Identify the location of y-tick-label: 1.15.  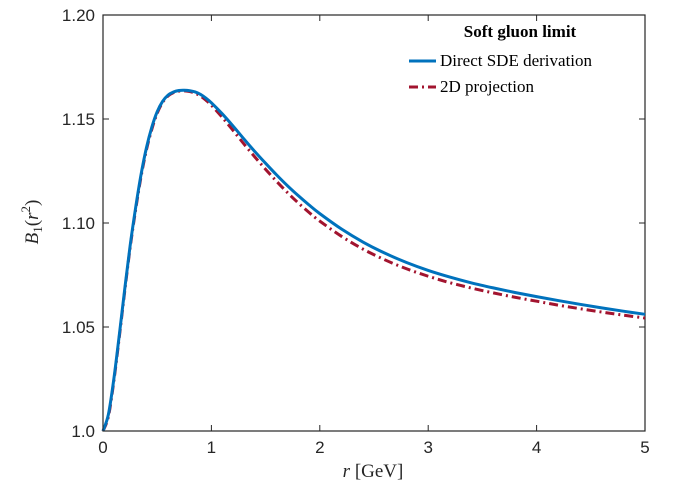
(78, 119).